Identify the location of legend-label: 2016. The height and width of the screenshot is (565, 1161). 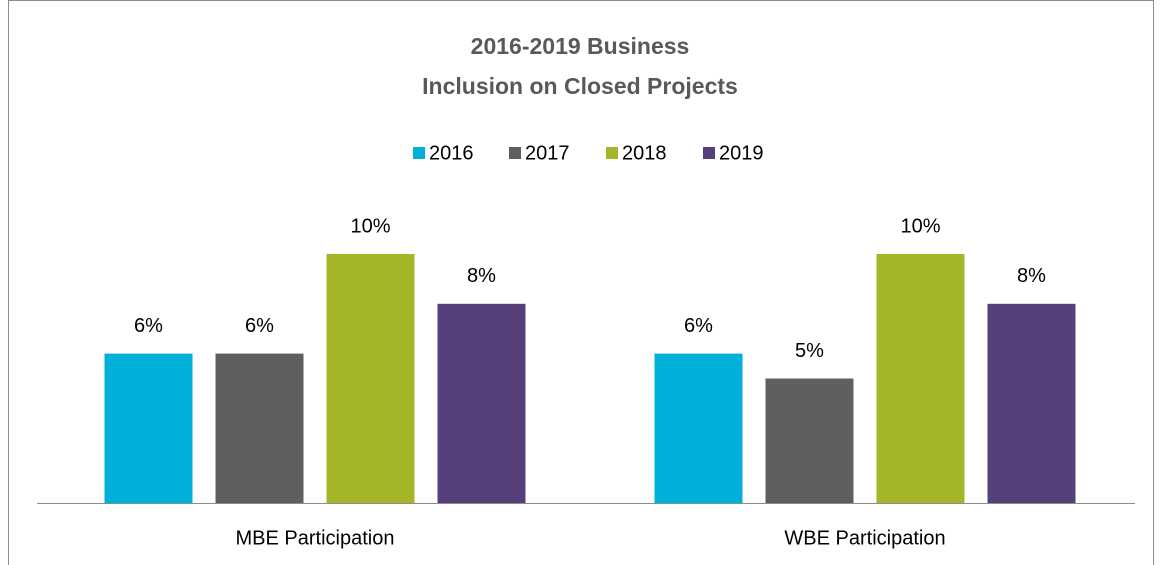
(451, 153).